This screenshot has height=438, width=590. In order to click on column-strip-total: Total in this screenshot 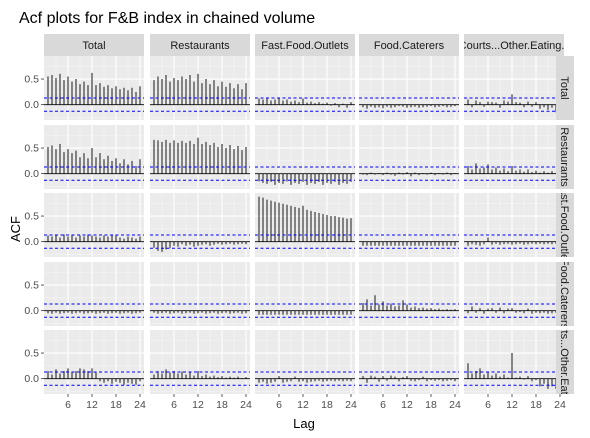, I will do `click(94, 45)`.